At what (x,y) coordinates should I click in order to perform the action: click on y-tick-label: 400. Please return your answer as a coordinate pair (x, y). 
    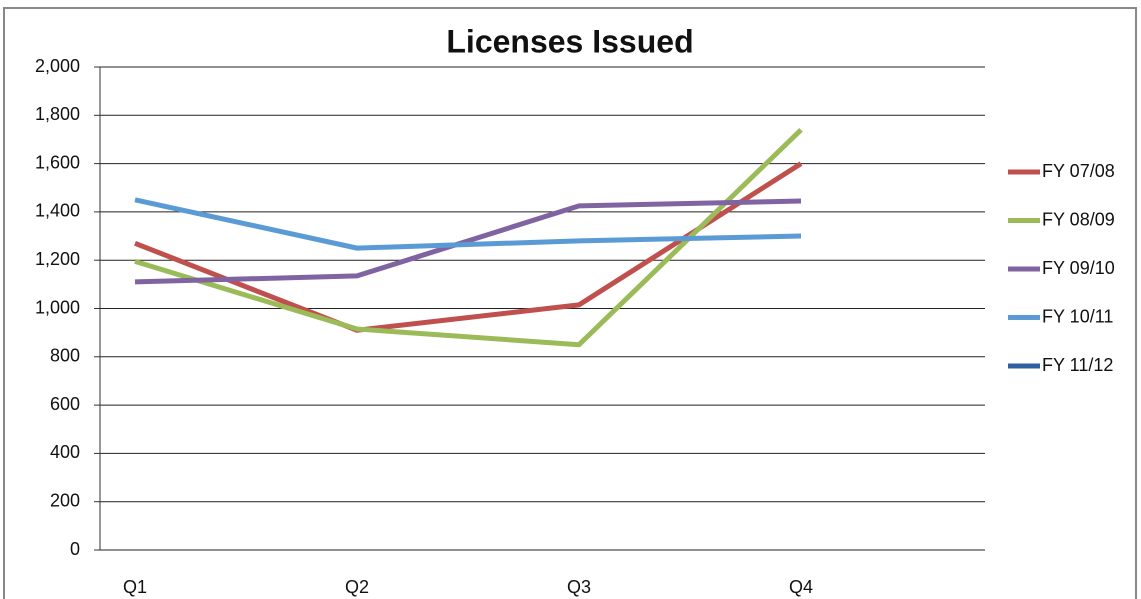
    Looking at the image, I should click on (65, 452).